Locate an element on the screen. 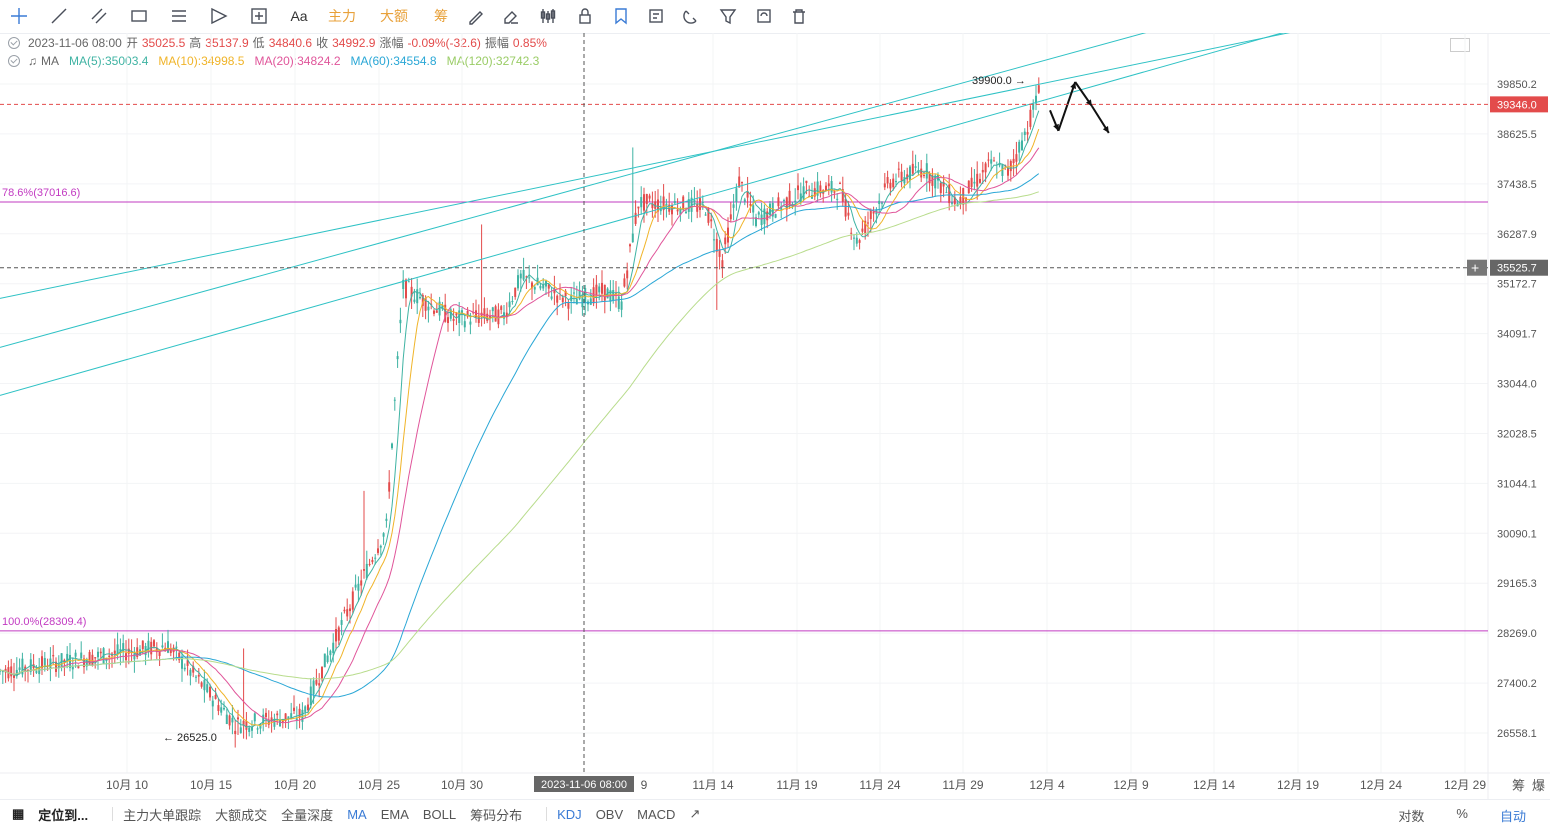  ema-button: EMA is located at coordinates (394, 814).